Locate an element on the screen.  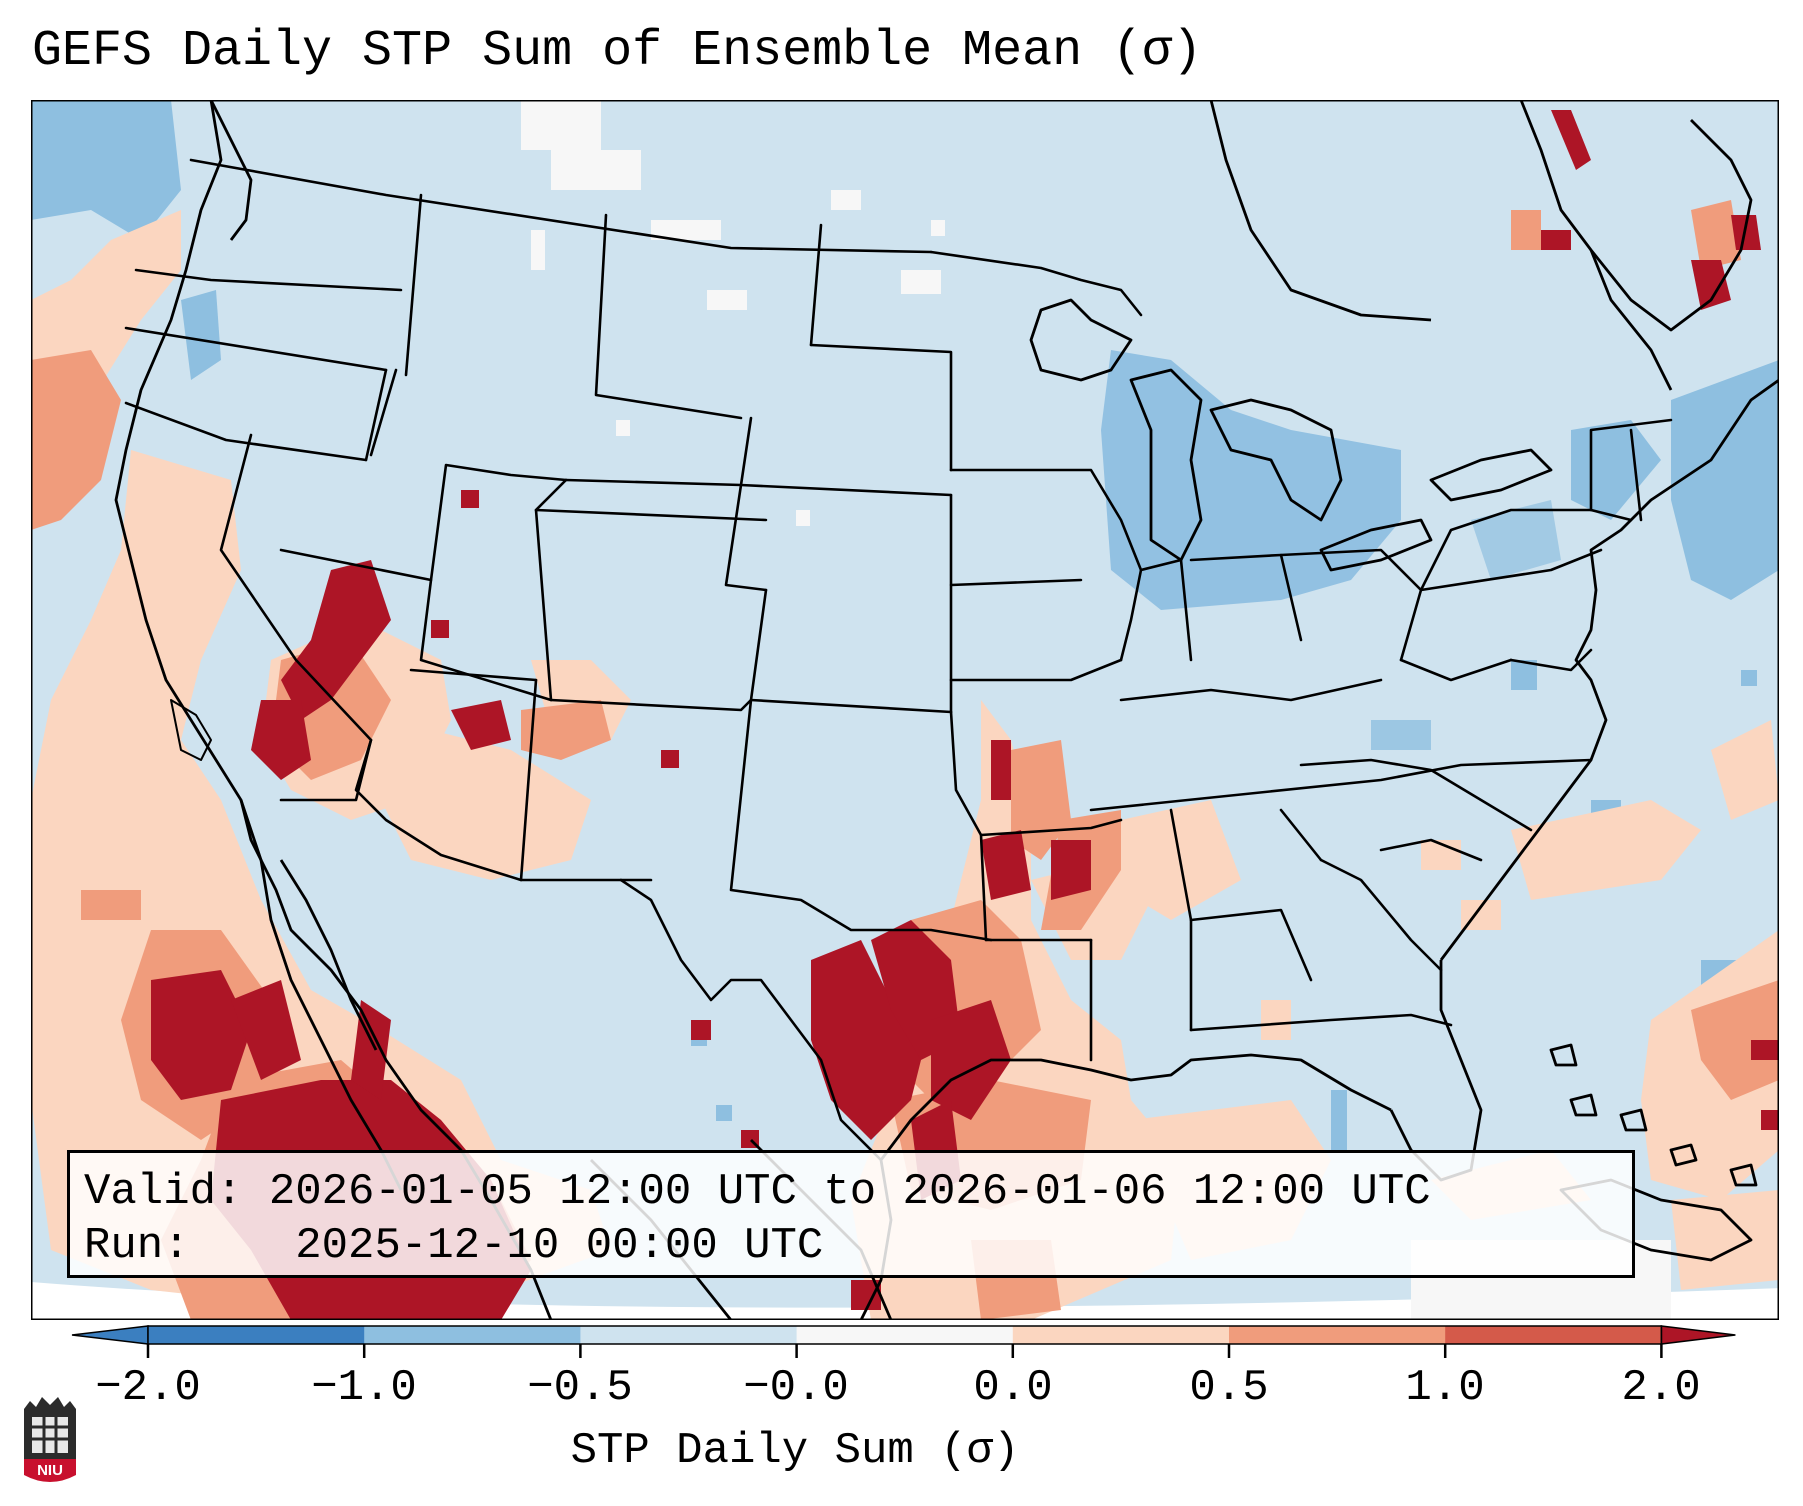
colorbar-frame is located at coordinates (905, 1335).